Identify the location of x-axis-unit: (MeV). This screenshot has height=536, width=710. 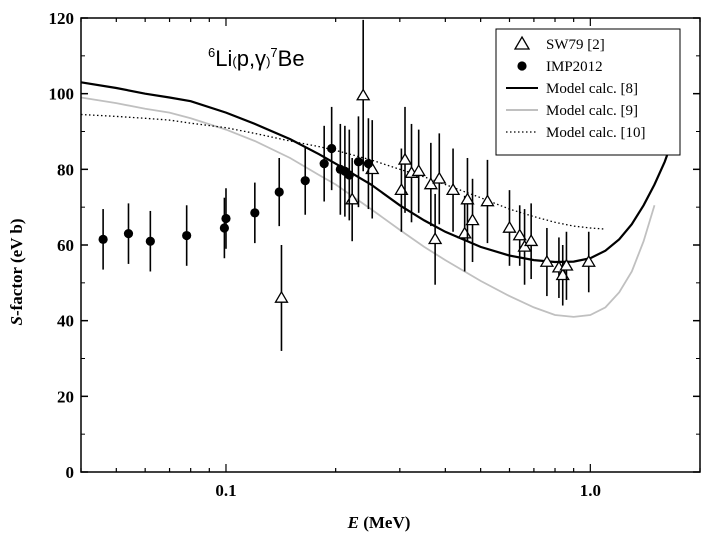
(384, 522).